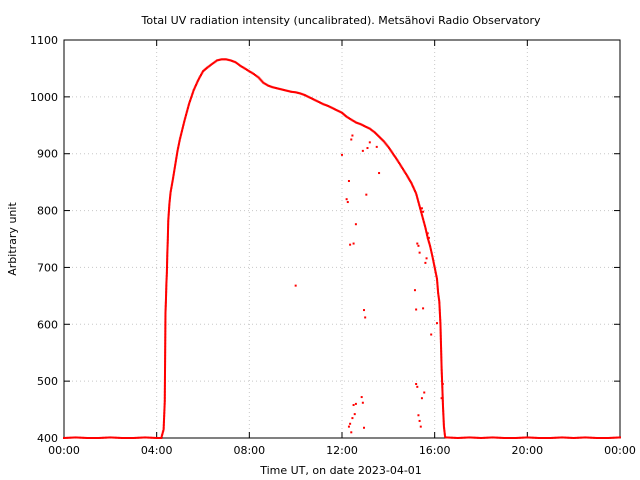 The image size is (640, 480). What do you see at coordinates (44, 97) in the screenshot?
I see `y-tick-label: 1000` at bounding box center [44, 97].